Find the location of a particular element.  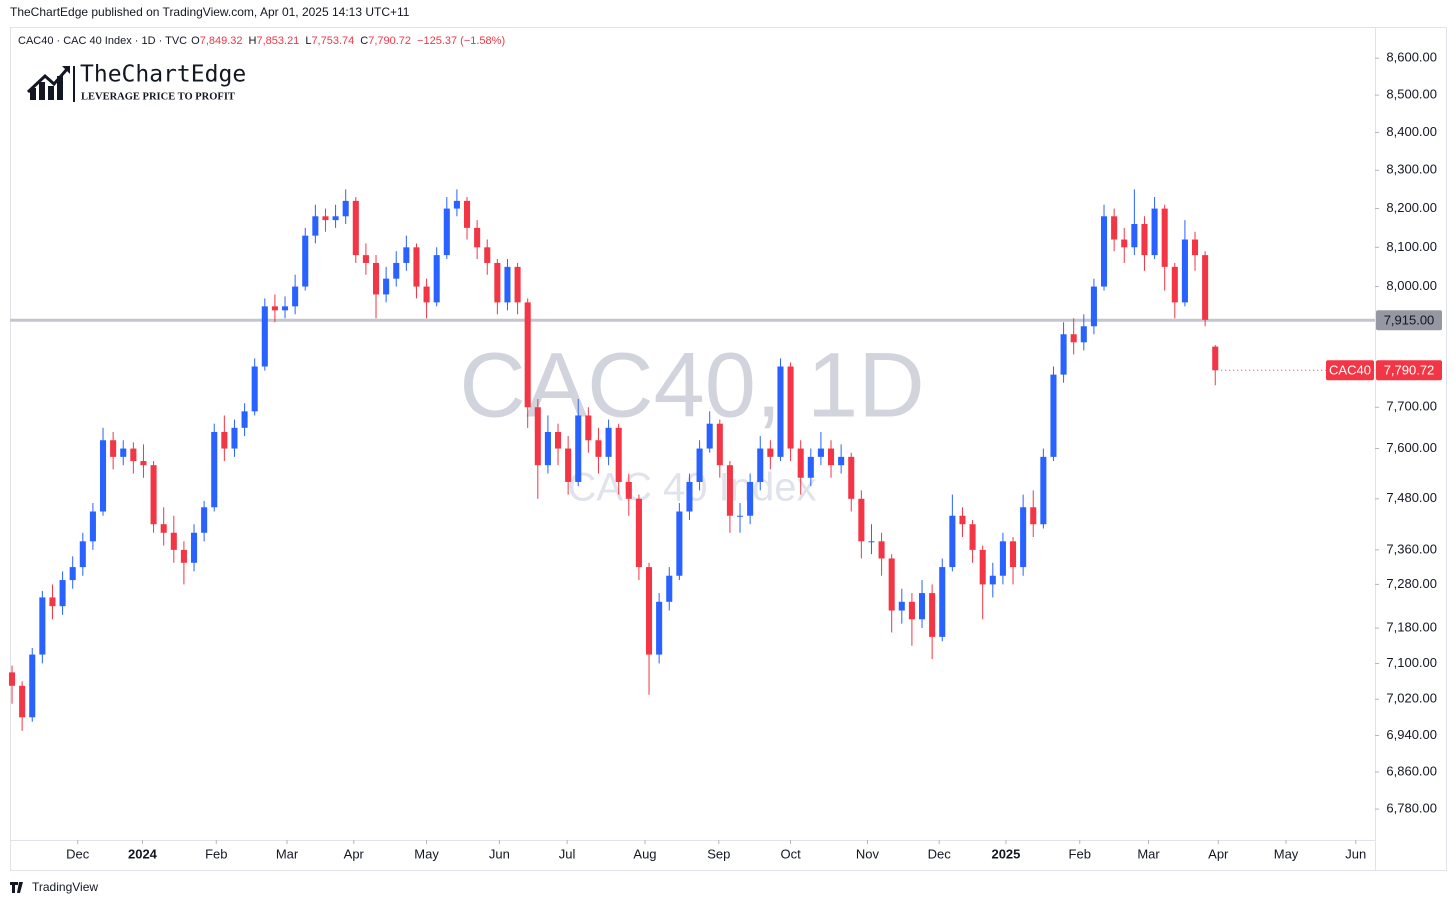

y-tick-label: 8,300.00 is located at coordinates (1411, 169).